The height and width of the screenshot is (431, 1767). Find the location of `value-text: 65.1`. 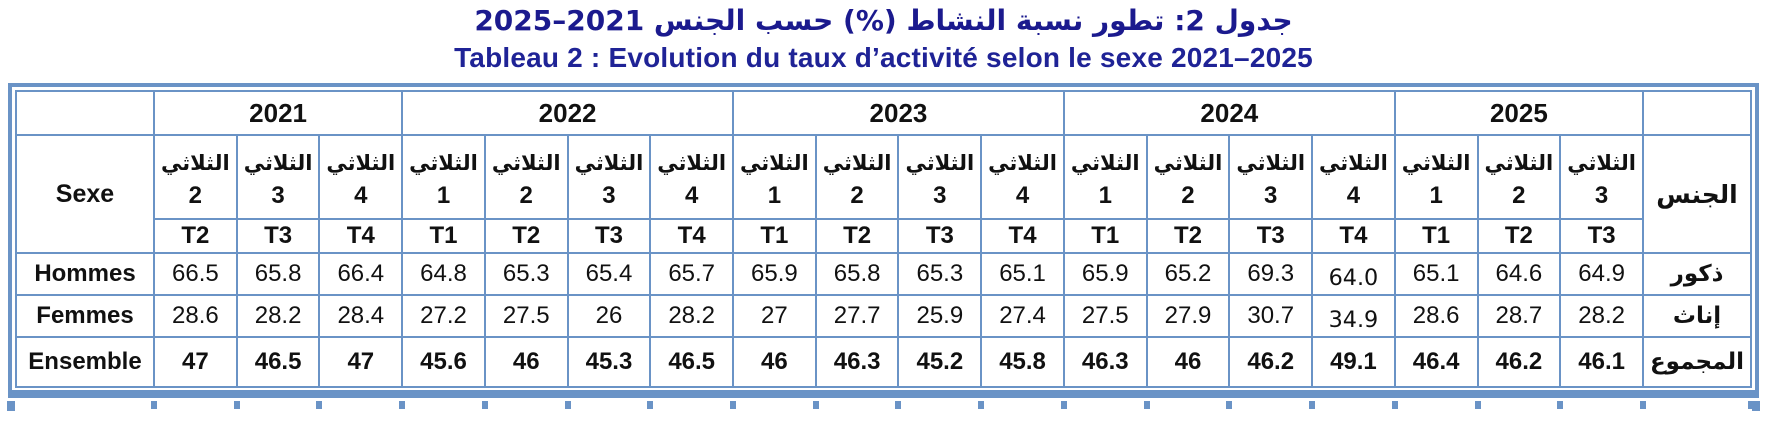

value-text: 65.1 is located at coordinates (1436, 273).